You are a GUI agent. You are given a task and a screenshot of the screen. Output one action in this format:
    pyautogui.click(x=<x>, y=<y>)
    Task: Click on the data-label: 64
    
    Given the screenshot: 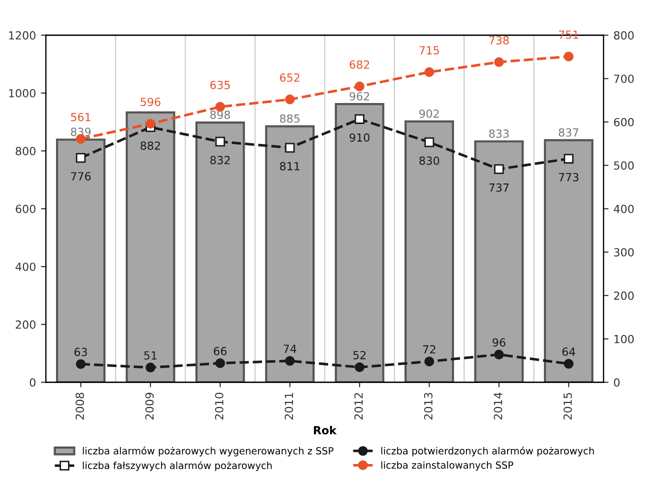 What is the action you would take?
    pyautogui.click(x=569, y=351)
    